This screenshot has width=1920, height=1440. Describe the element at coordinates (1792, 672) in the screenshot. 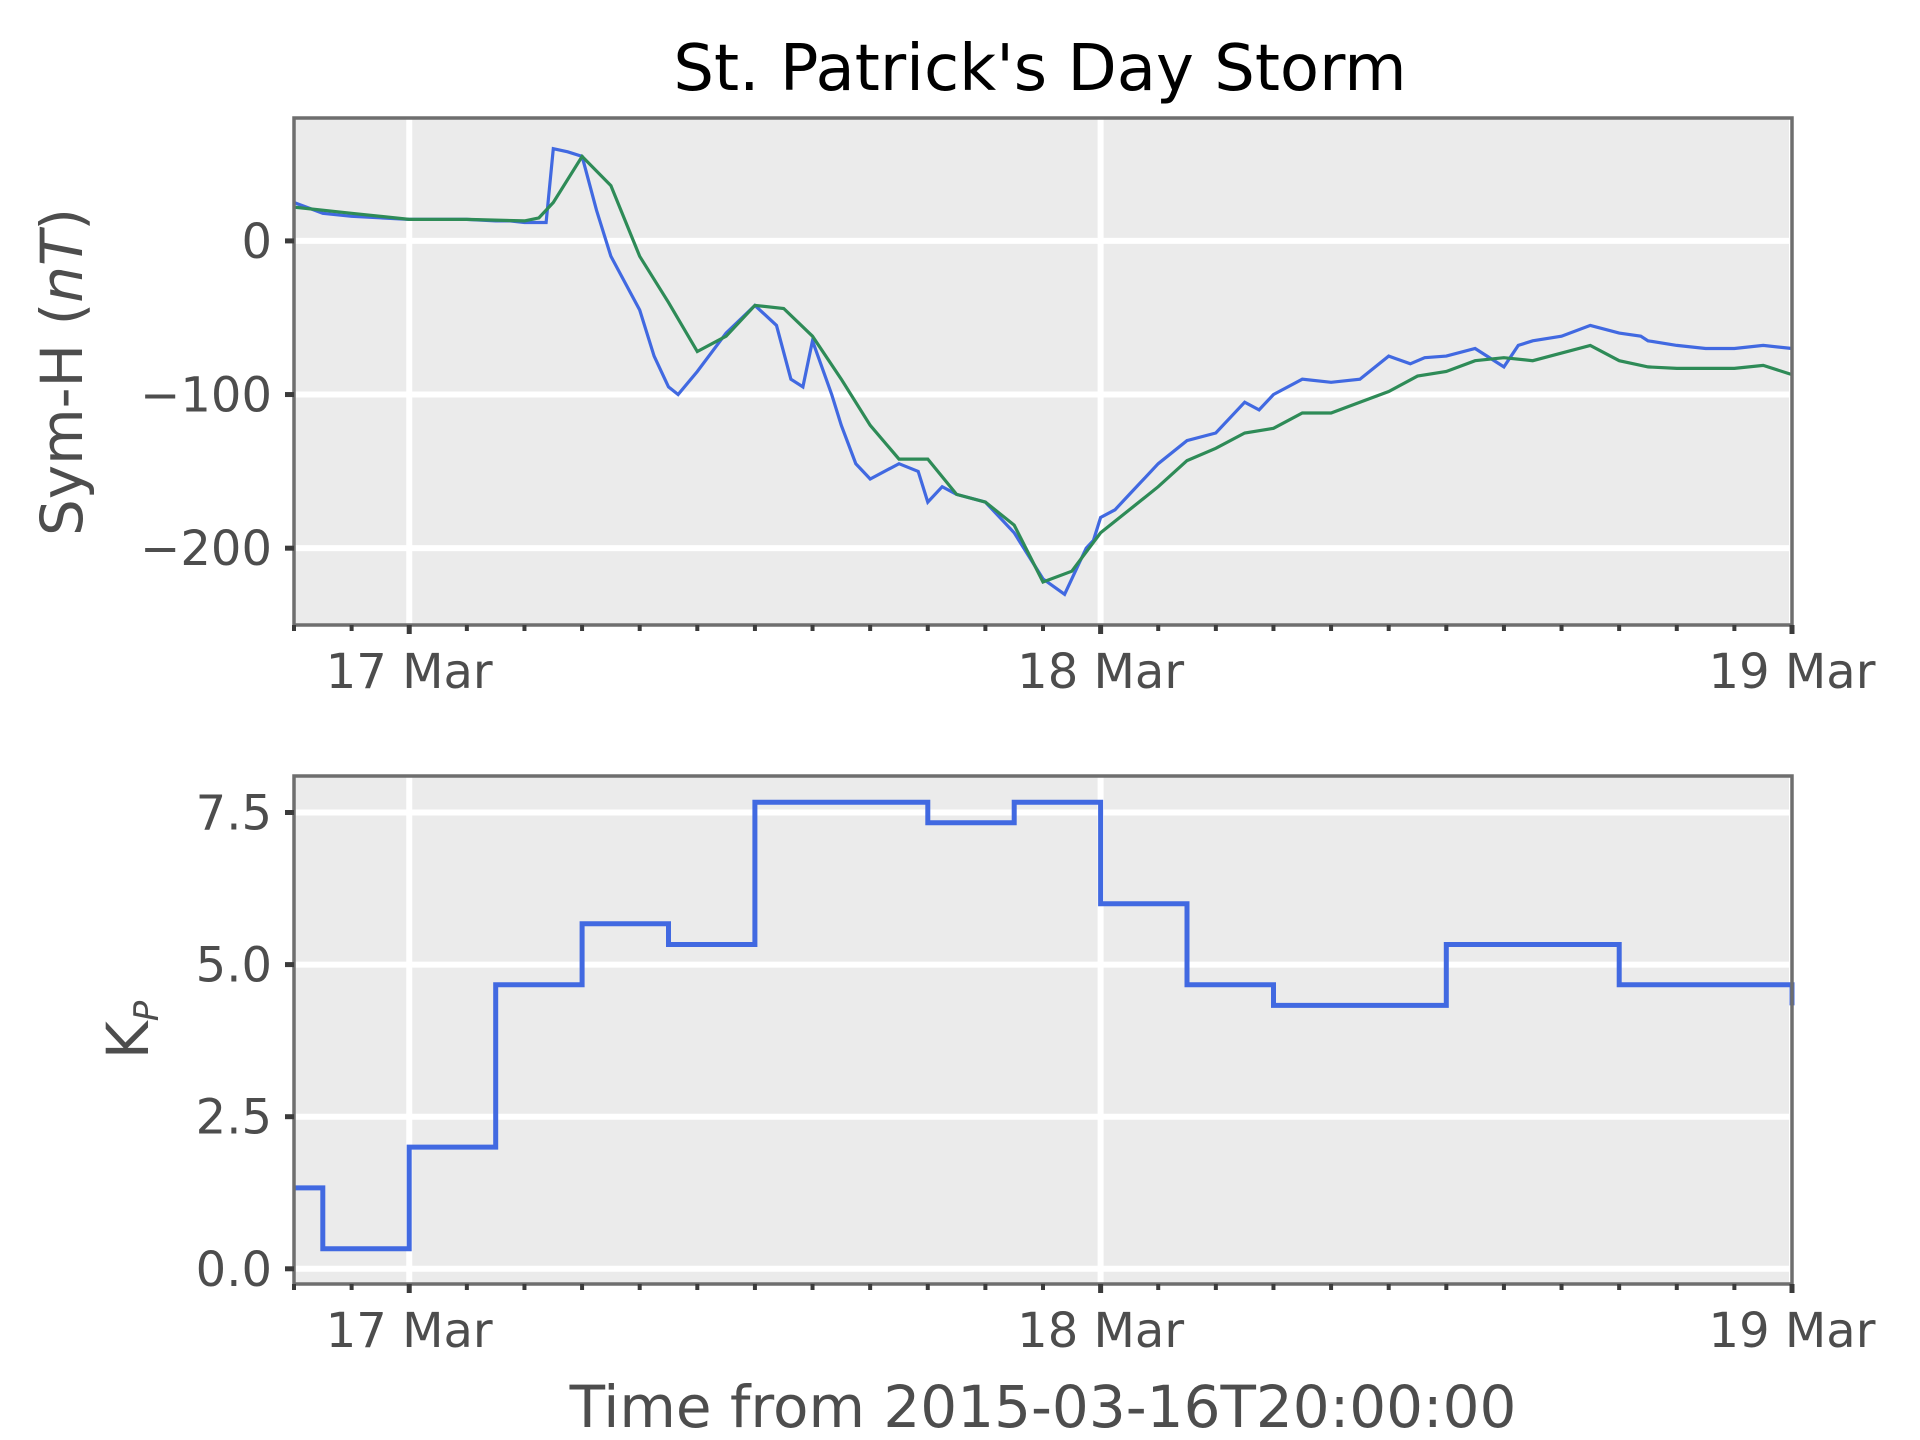

I see `symh-xtick-label: 19 Mar` at that location.